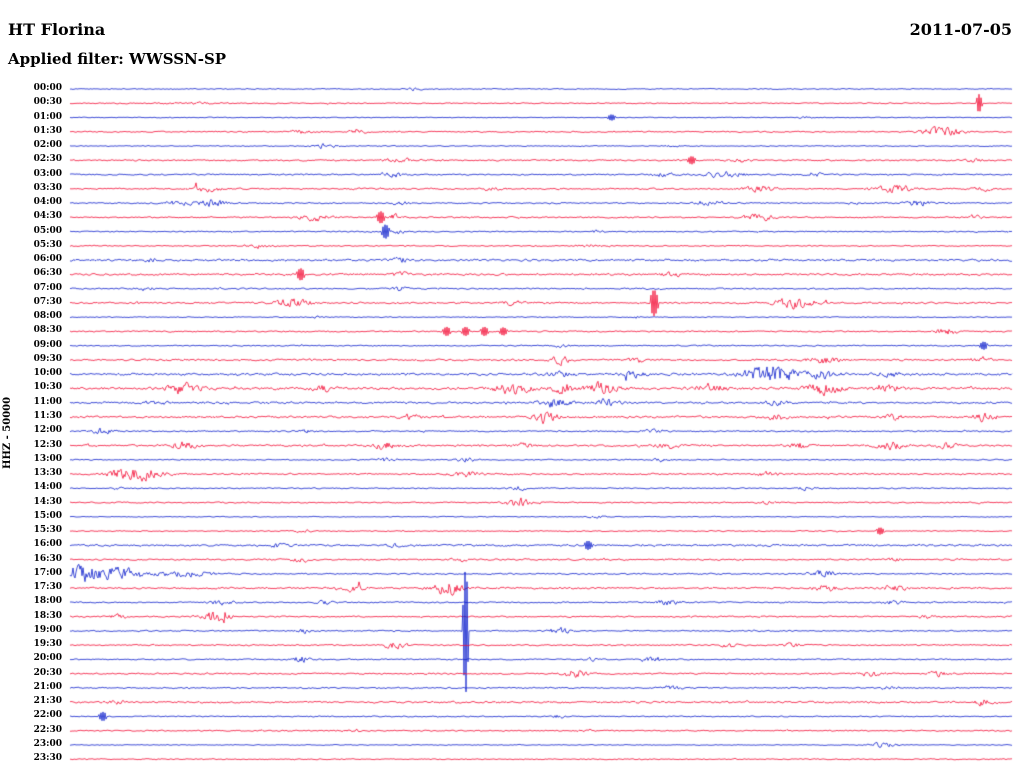  What do you see at coordinates (47, 145) in the screenshot?
I see `row-label: 02:00` at bounding box center [47, 145].